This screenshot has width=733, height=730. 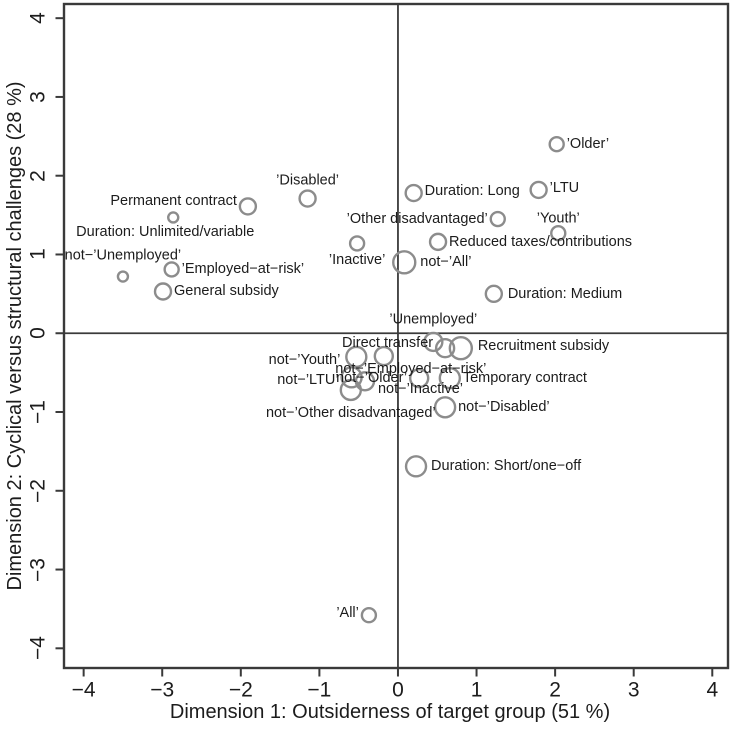 What do you see at coordinates (38, 569) in the screenshot?
I see `y-tick-label: −3` at bounding box center [38, 569].